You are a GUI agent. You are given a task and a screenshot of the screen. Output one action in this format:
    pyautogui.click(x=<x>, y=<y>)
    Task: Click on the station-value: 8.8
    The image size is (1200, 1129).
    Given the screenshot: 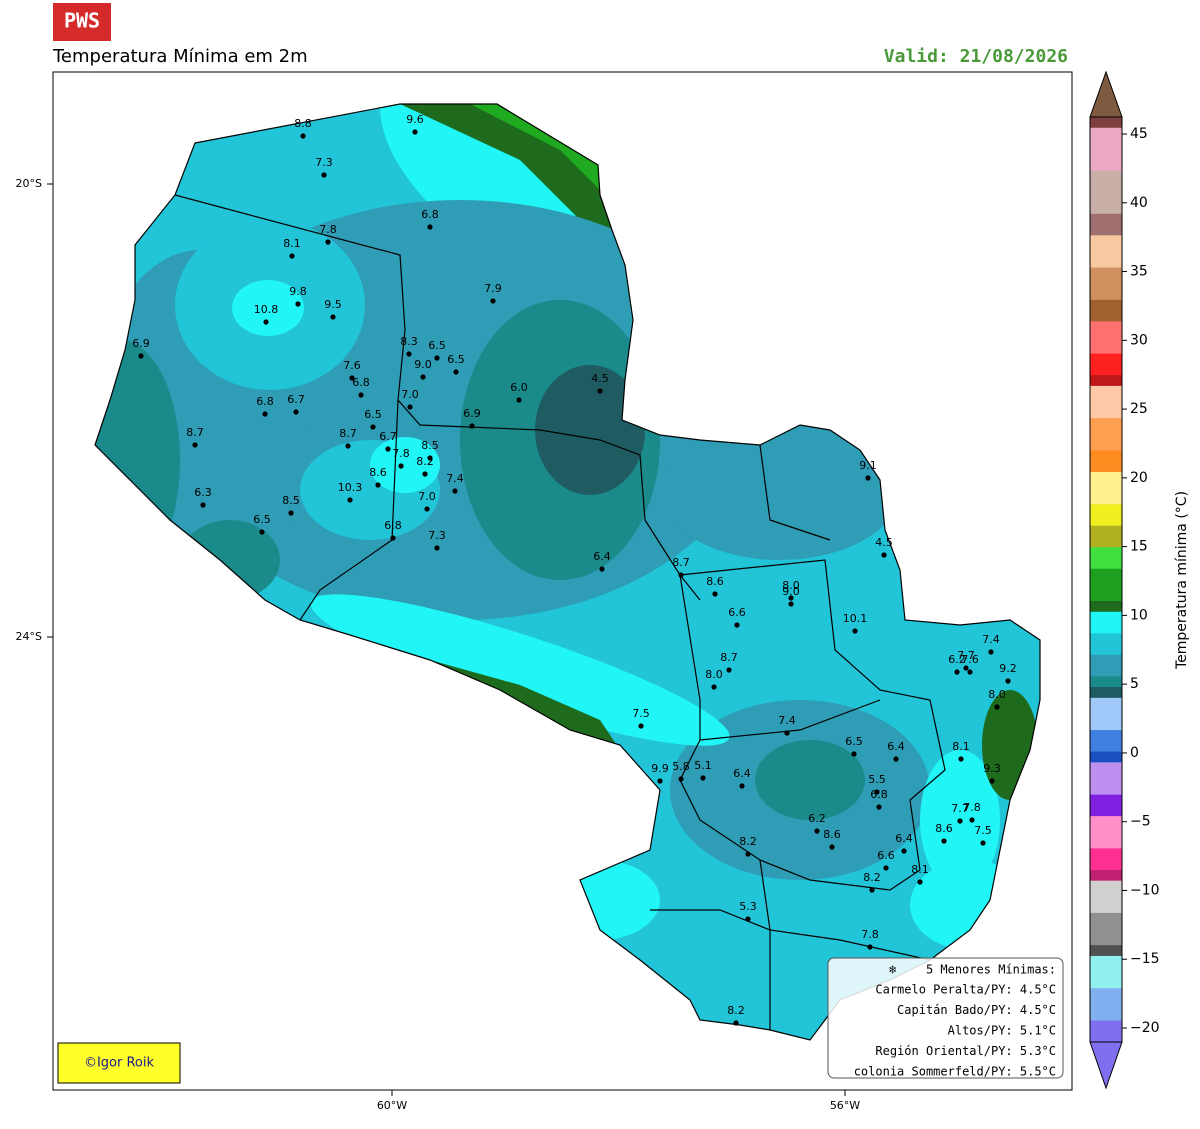 What is the action you would take?
    pyautogui.click(x=303, y=123)
    